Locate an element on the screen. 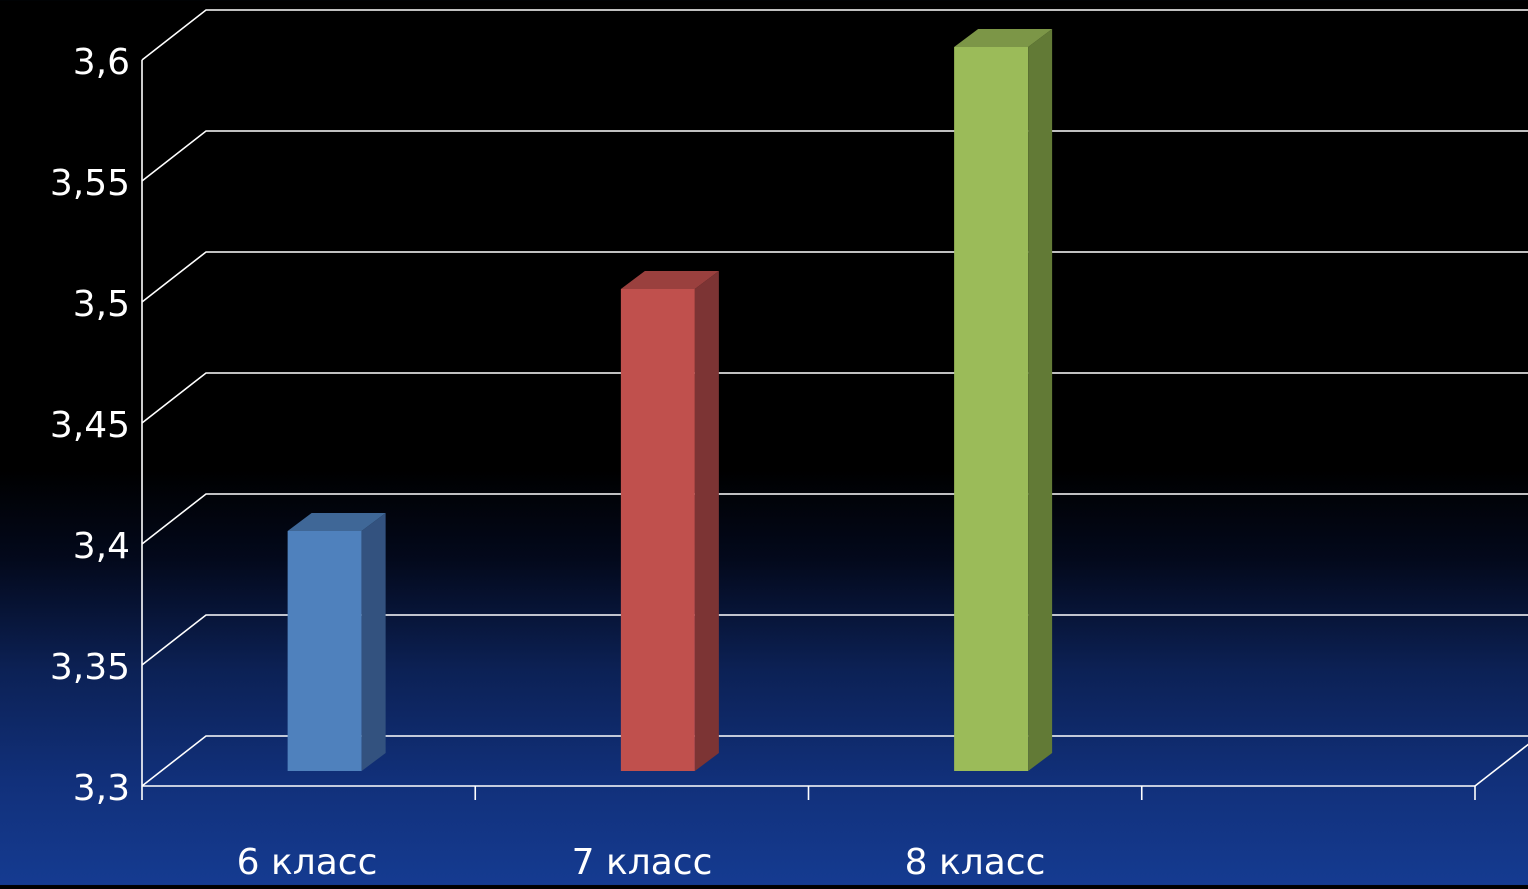 Image resolution: width=1528 pixels, height=889 pixels. x-tick-labels: 6 класс 7 класс 8 класс is located at coordinates (641, 862).